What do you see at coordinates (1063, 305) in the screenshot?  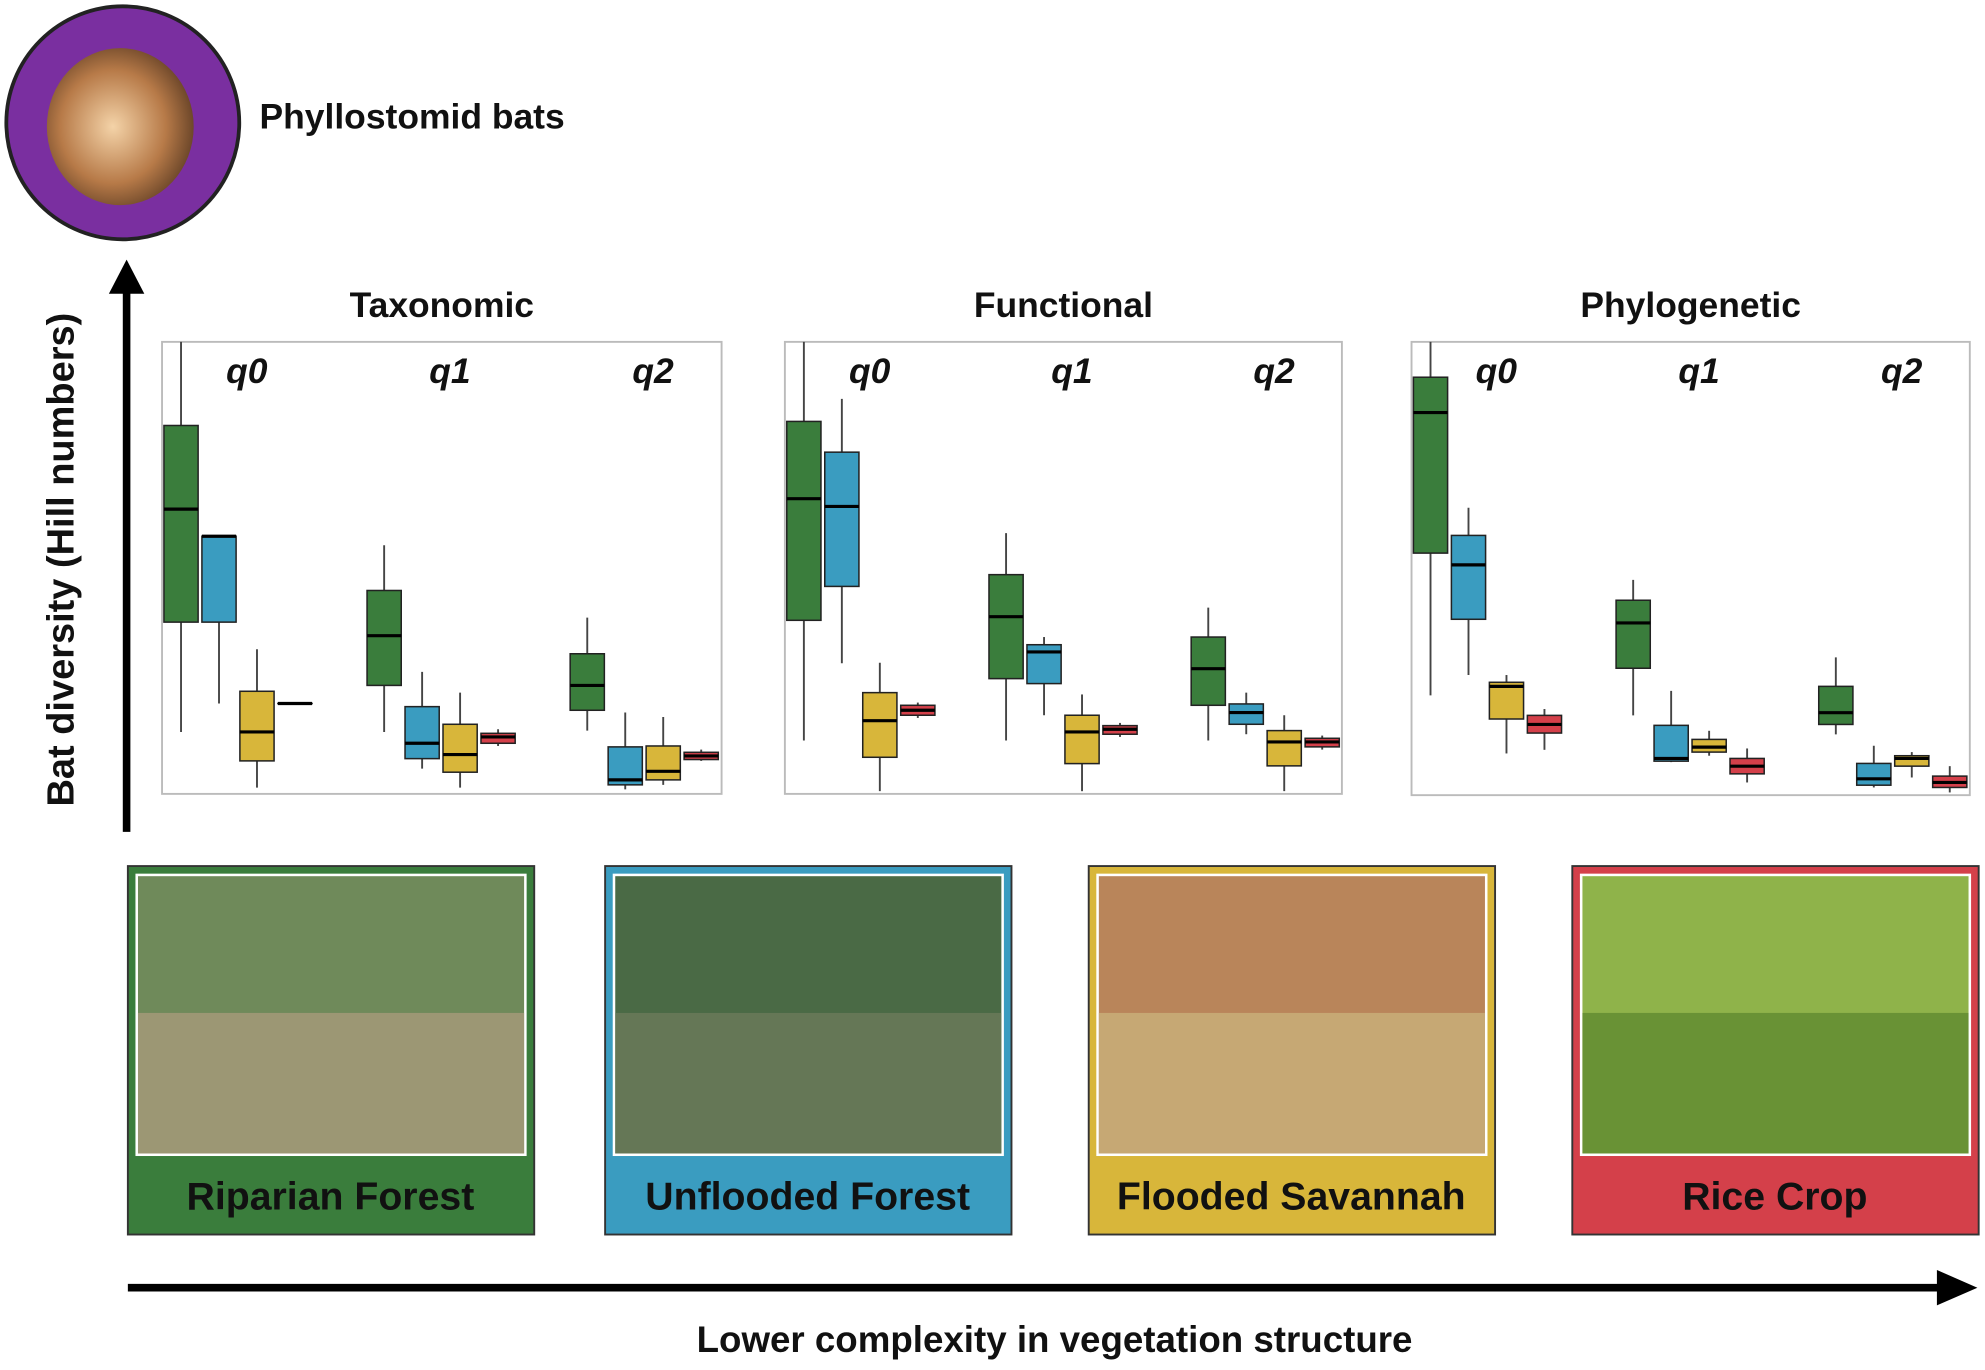 I see `chart-title: Functional` at bounding box center [1063, 305].